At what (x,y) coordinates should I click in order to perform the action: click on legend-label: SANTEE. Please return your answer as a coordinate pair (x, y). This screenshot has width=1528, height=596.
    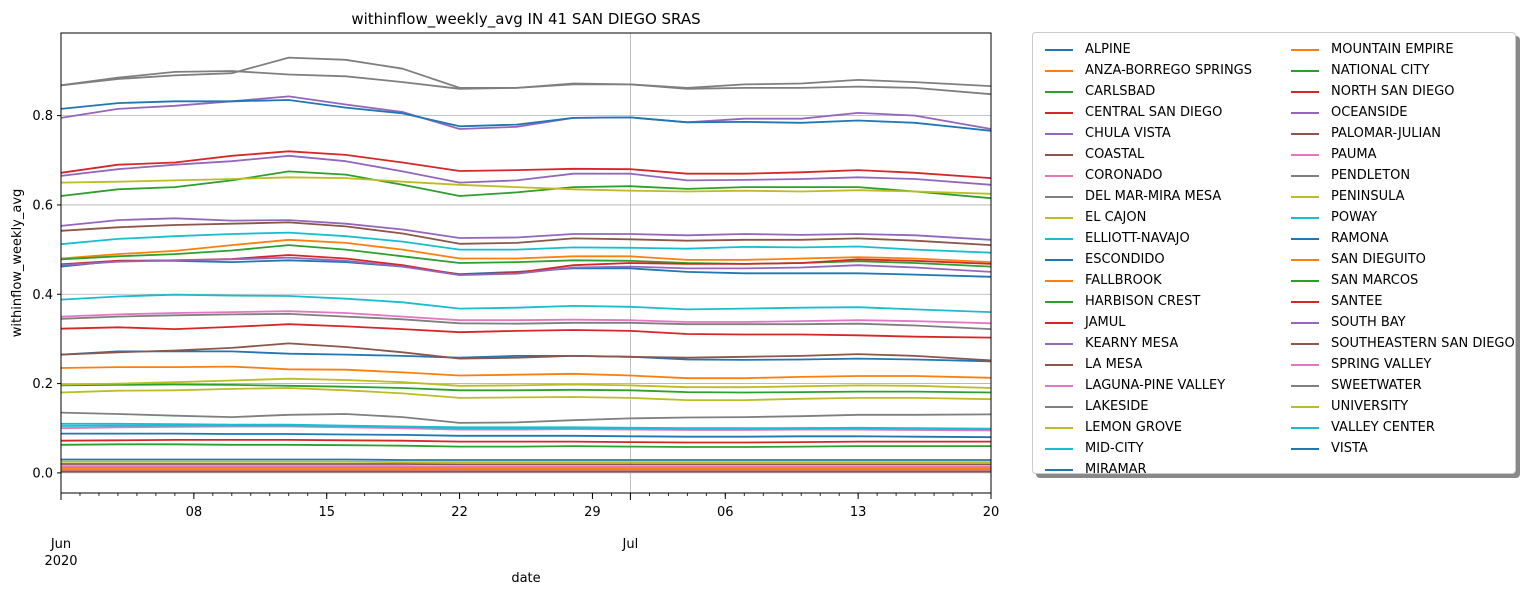
    Looking at the image, I should click on (1357, 301).